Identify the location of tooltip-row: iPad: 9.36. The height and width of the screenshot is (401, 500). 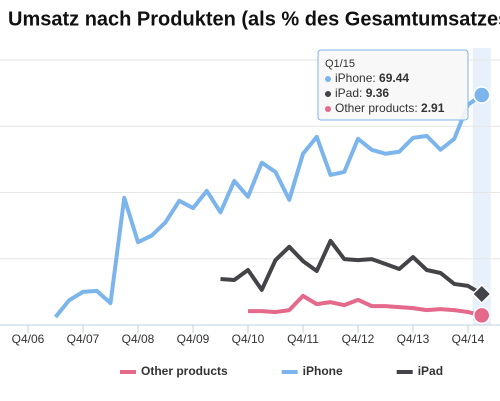
(362, 93).